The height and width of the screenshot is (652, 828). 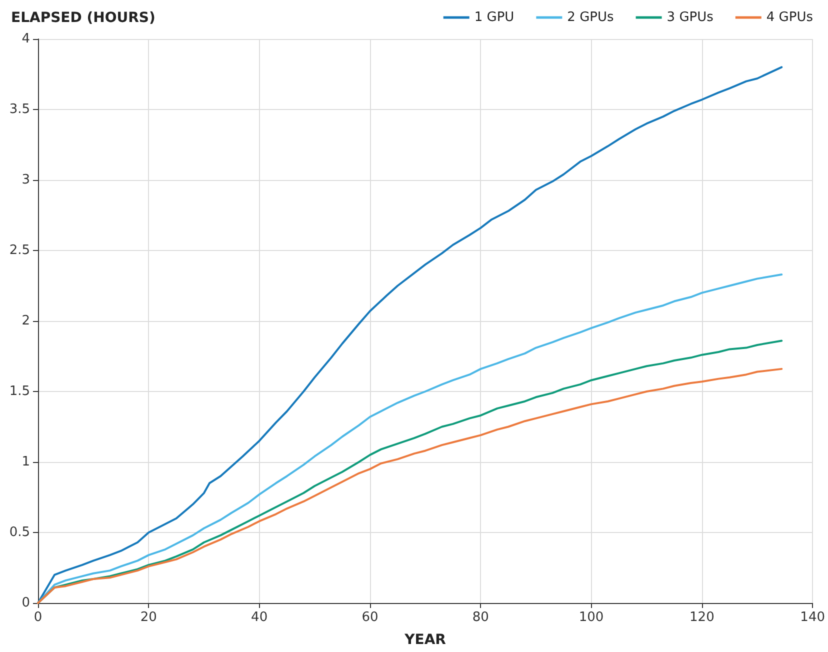 What do you see at coordinates (83, 18) in the screenshot?
I see `chart-title: ELAPSED (HOURS)` at bounding box center [83, 18].